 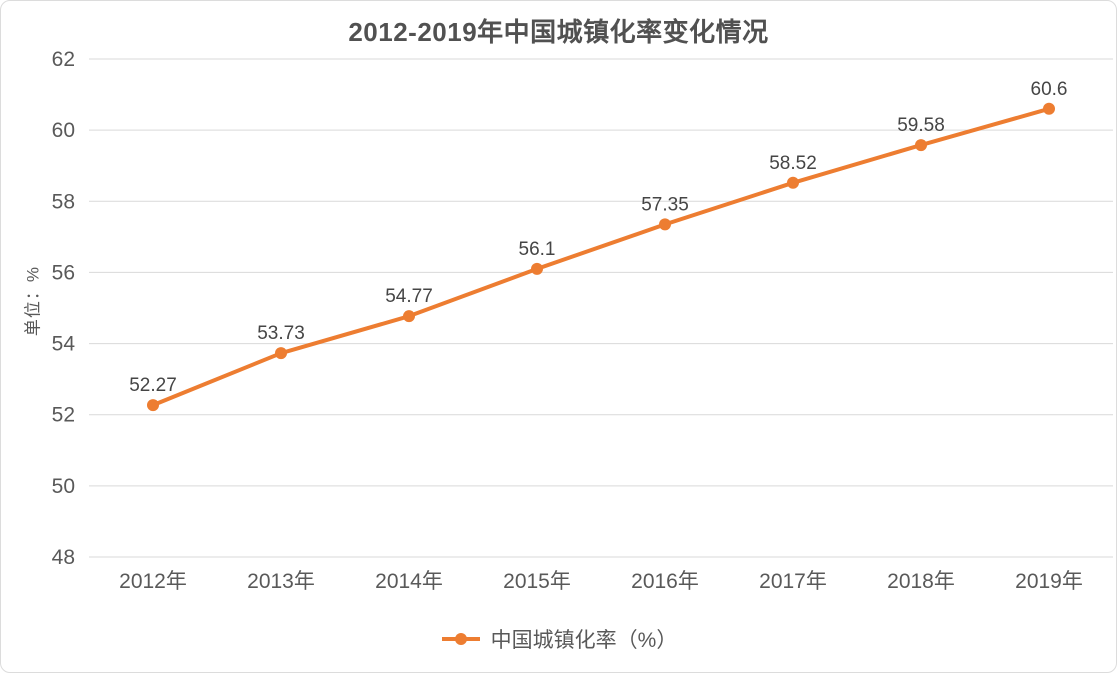 I want to click on data-label-2: 53.73, so click(x=281, y=333).